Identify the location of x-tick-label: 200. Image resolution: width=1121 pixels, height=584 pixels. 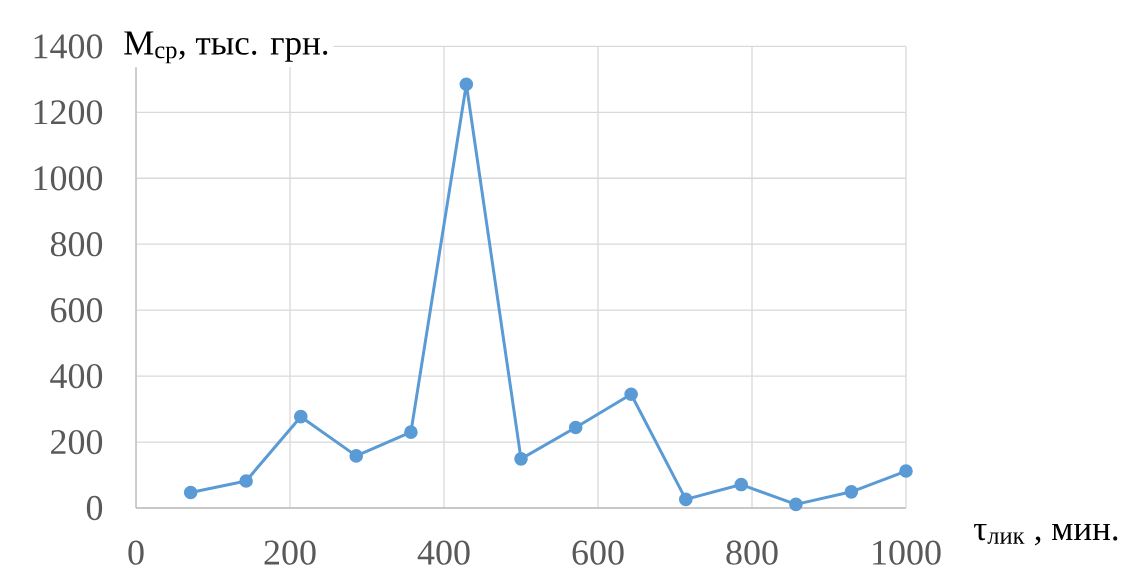
(290, 552).